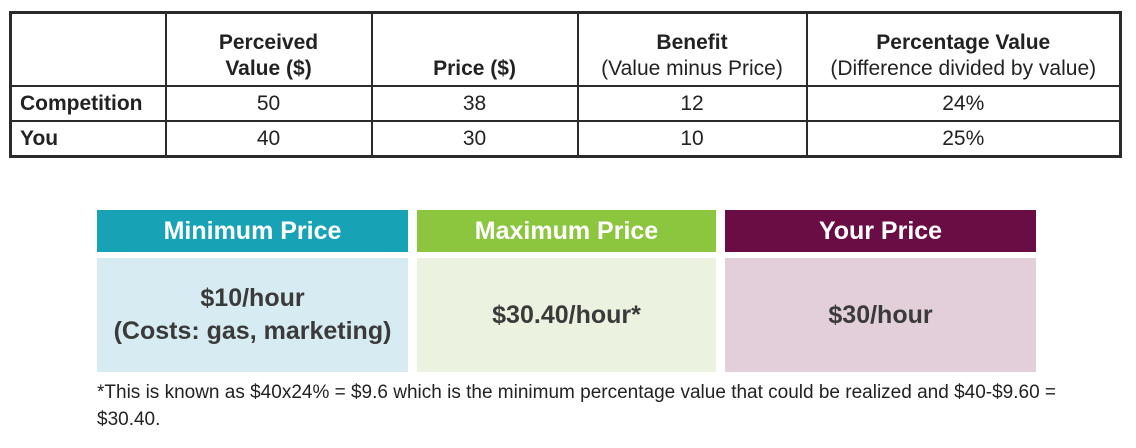 The height and width of the screenshot is (448, 1136). What do you see at coordinates (88, 103) in the screenshot?
I see `row-label: Competition` at bounding box center [88, 103].